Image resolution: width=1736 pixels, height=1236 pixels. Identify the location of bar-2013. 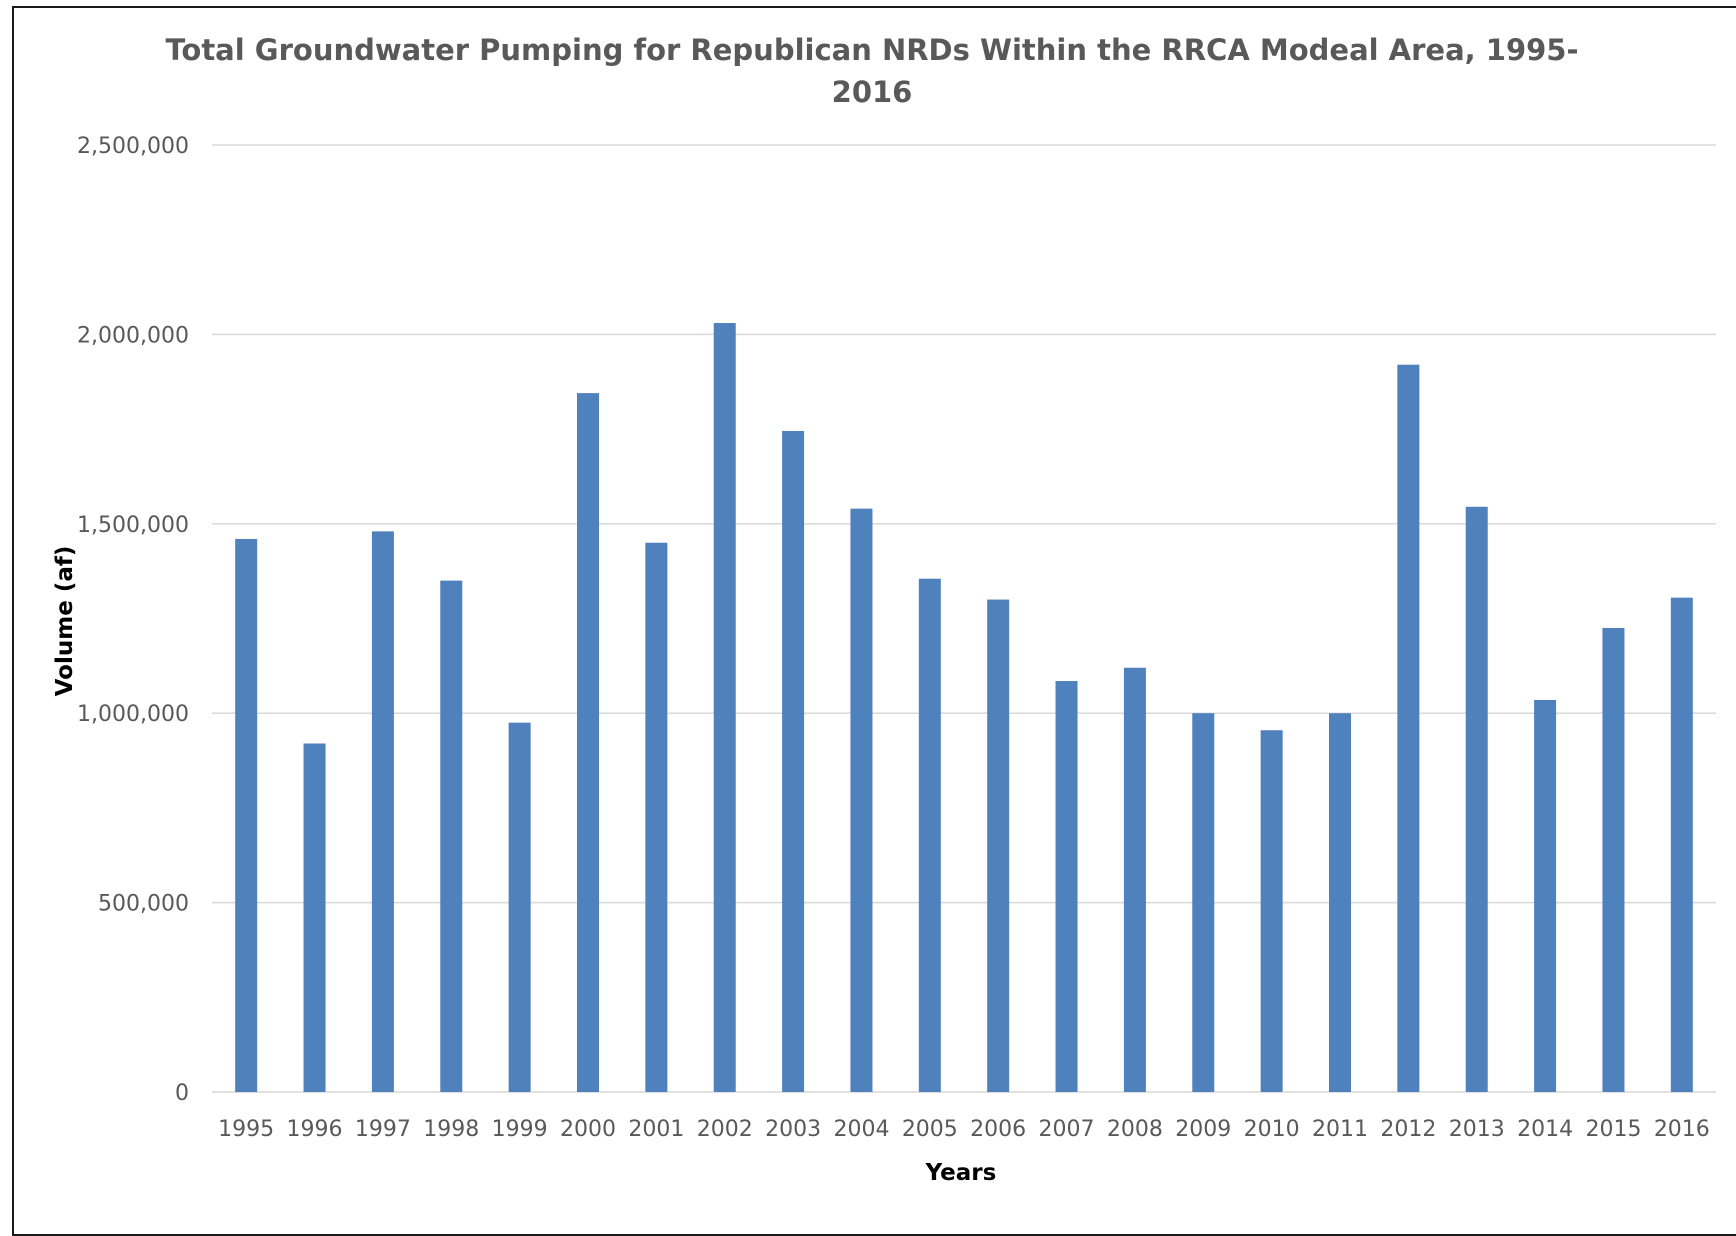
(1476, 799).